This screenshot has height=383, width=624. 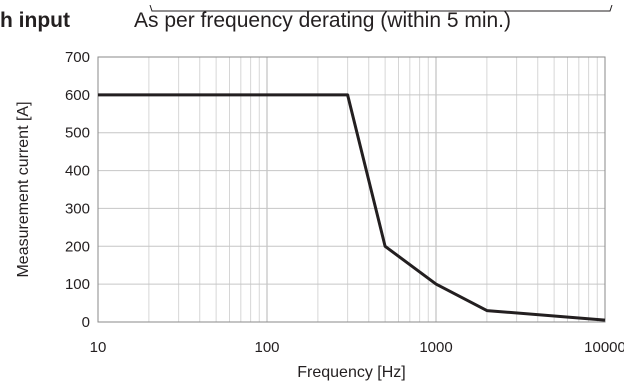 I want to click on y-tick-label: 400, so click(x=77, y=171).